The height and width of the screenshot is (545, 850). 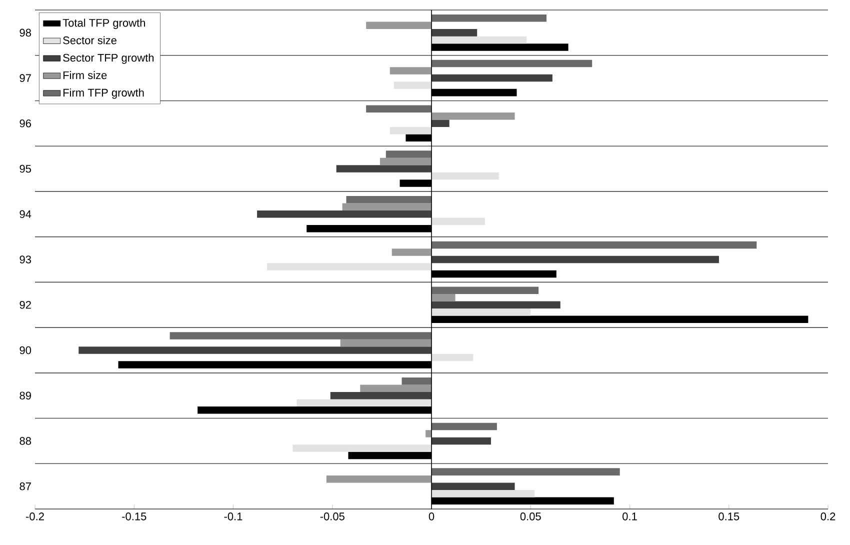 What do you see at coordinates (431, 516) in the screenshot?
I see `x-tick-label: 0` at bounding box center [431, 516].